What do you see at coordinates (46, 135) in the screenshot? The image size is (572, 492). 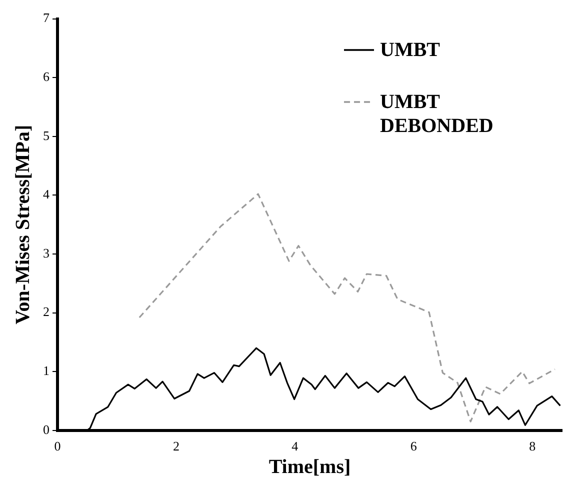 I see `y-tick-label: 5` at bounding box center [46, 135].